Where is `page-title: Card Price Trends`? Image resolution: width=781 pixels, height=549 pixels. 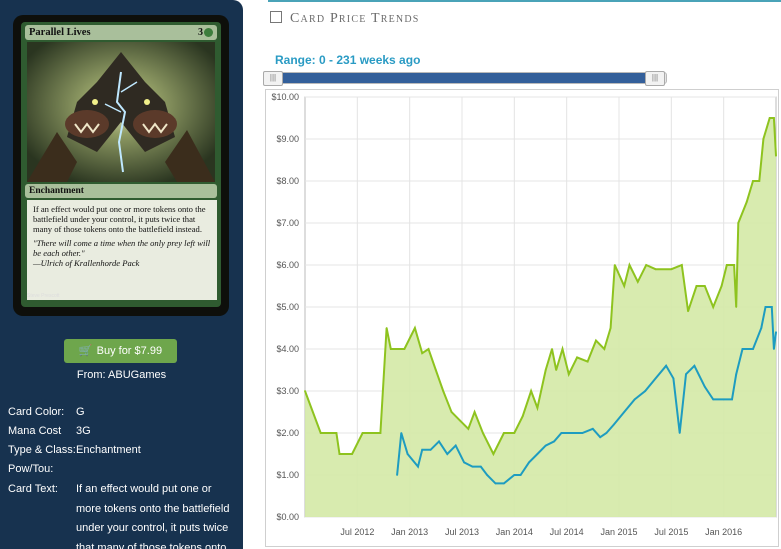
page-title: Card Price Trends is located at coordinates (345, 18).